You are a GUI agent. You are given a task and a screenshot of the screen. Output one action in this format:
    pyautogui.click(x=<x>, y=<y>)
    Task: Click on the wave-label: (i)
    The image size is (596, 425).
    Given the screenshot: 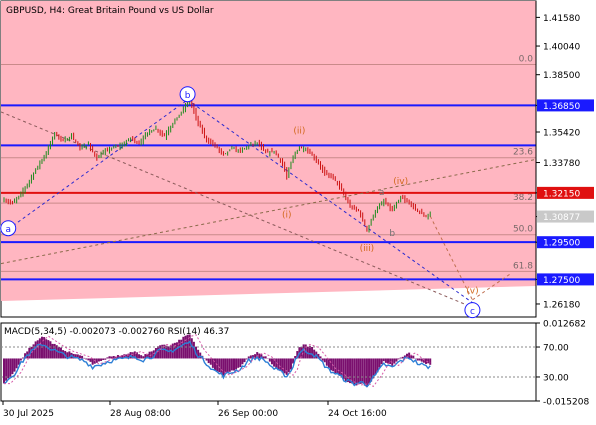 What is the action you would take?
    pyautogui.click(x=287, y=215)
    